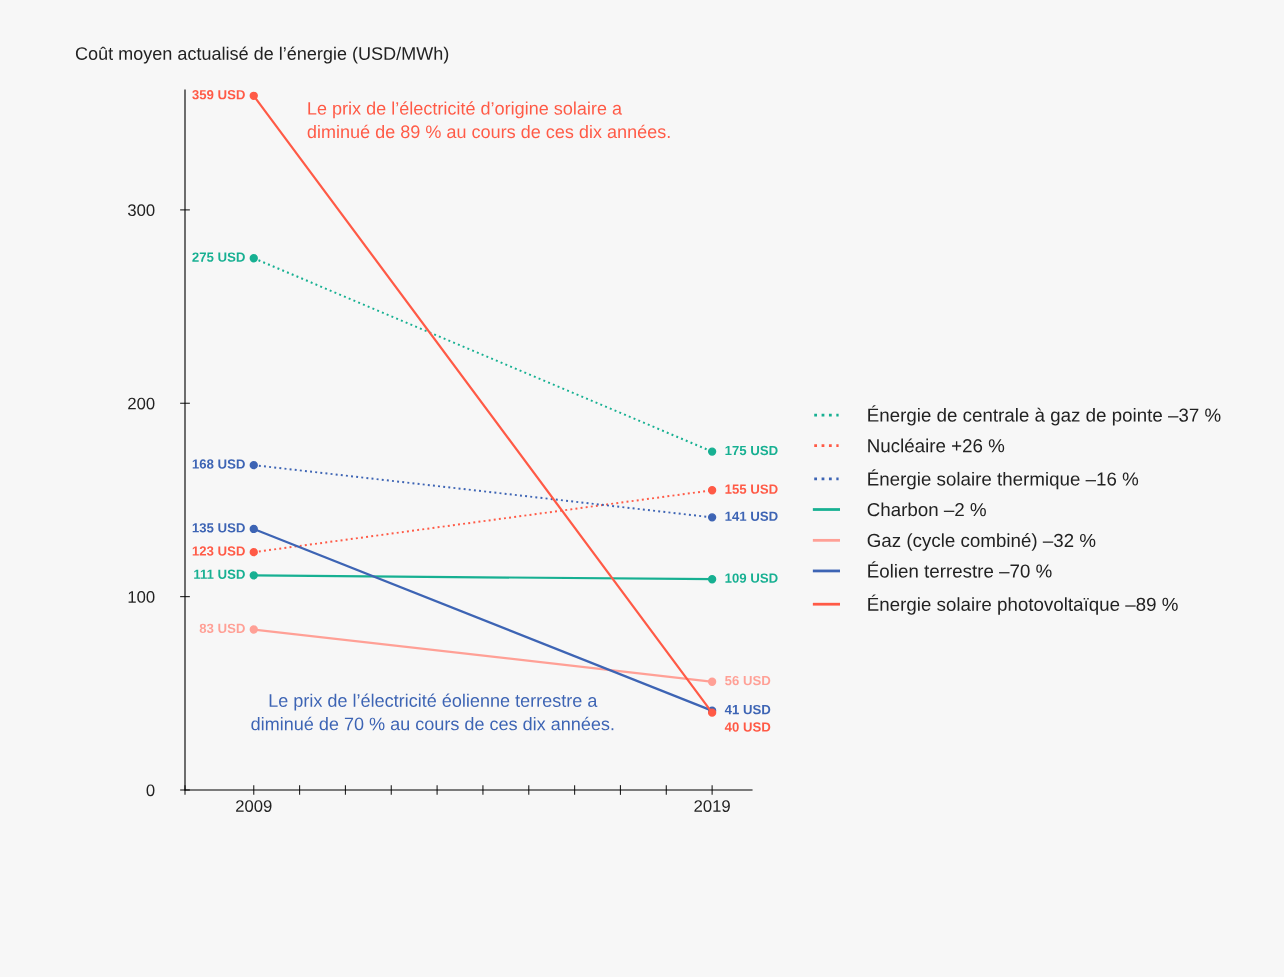  I want to click on y-tick-label: 300, so click(141, 210).